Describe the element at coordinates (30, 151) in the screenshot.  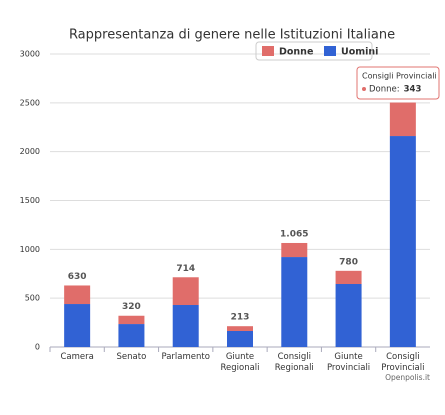
I see `y-tick-label: 2000` at that location.